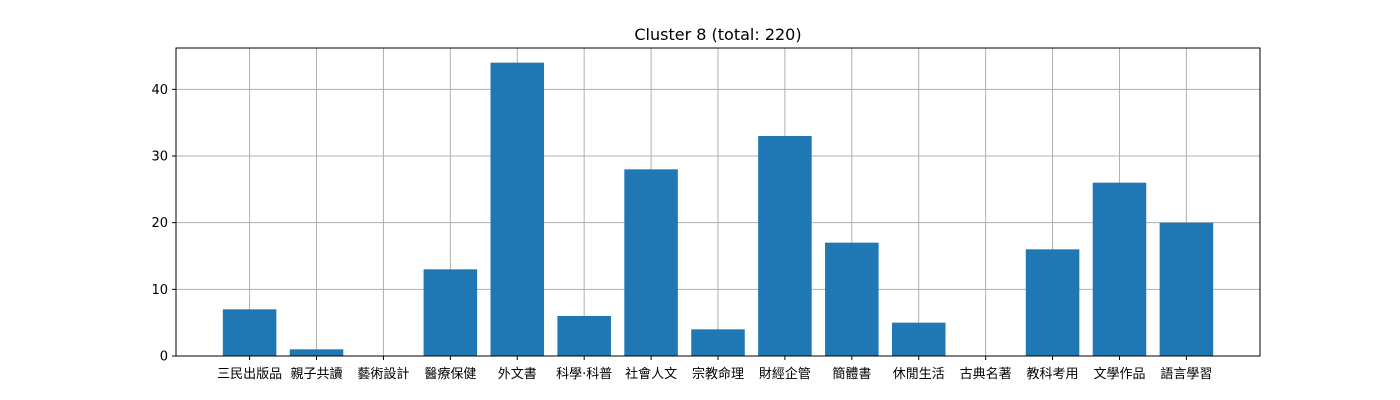 This screenshot has height=400, width=1400. Describe the element at coordinates (919, 374) in the screenshot. I see `x-tick-label: 休閒生活` at that location.